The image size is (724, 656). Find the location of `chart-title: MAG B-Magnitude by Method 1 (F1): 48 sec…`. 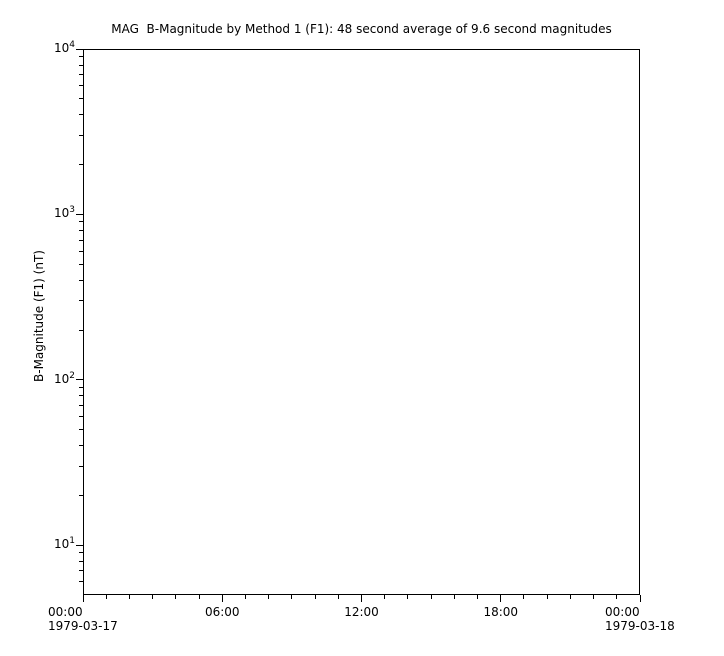

chart-title: MAG B-Magnitude by Method 1 (F1): 48 sec… is located at coordinates (361, 29).